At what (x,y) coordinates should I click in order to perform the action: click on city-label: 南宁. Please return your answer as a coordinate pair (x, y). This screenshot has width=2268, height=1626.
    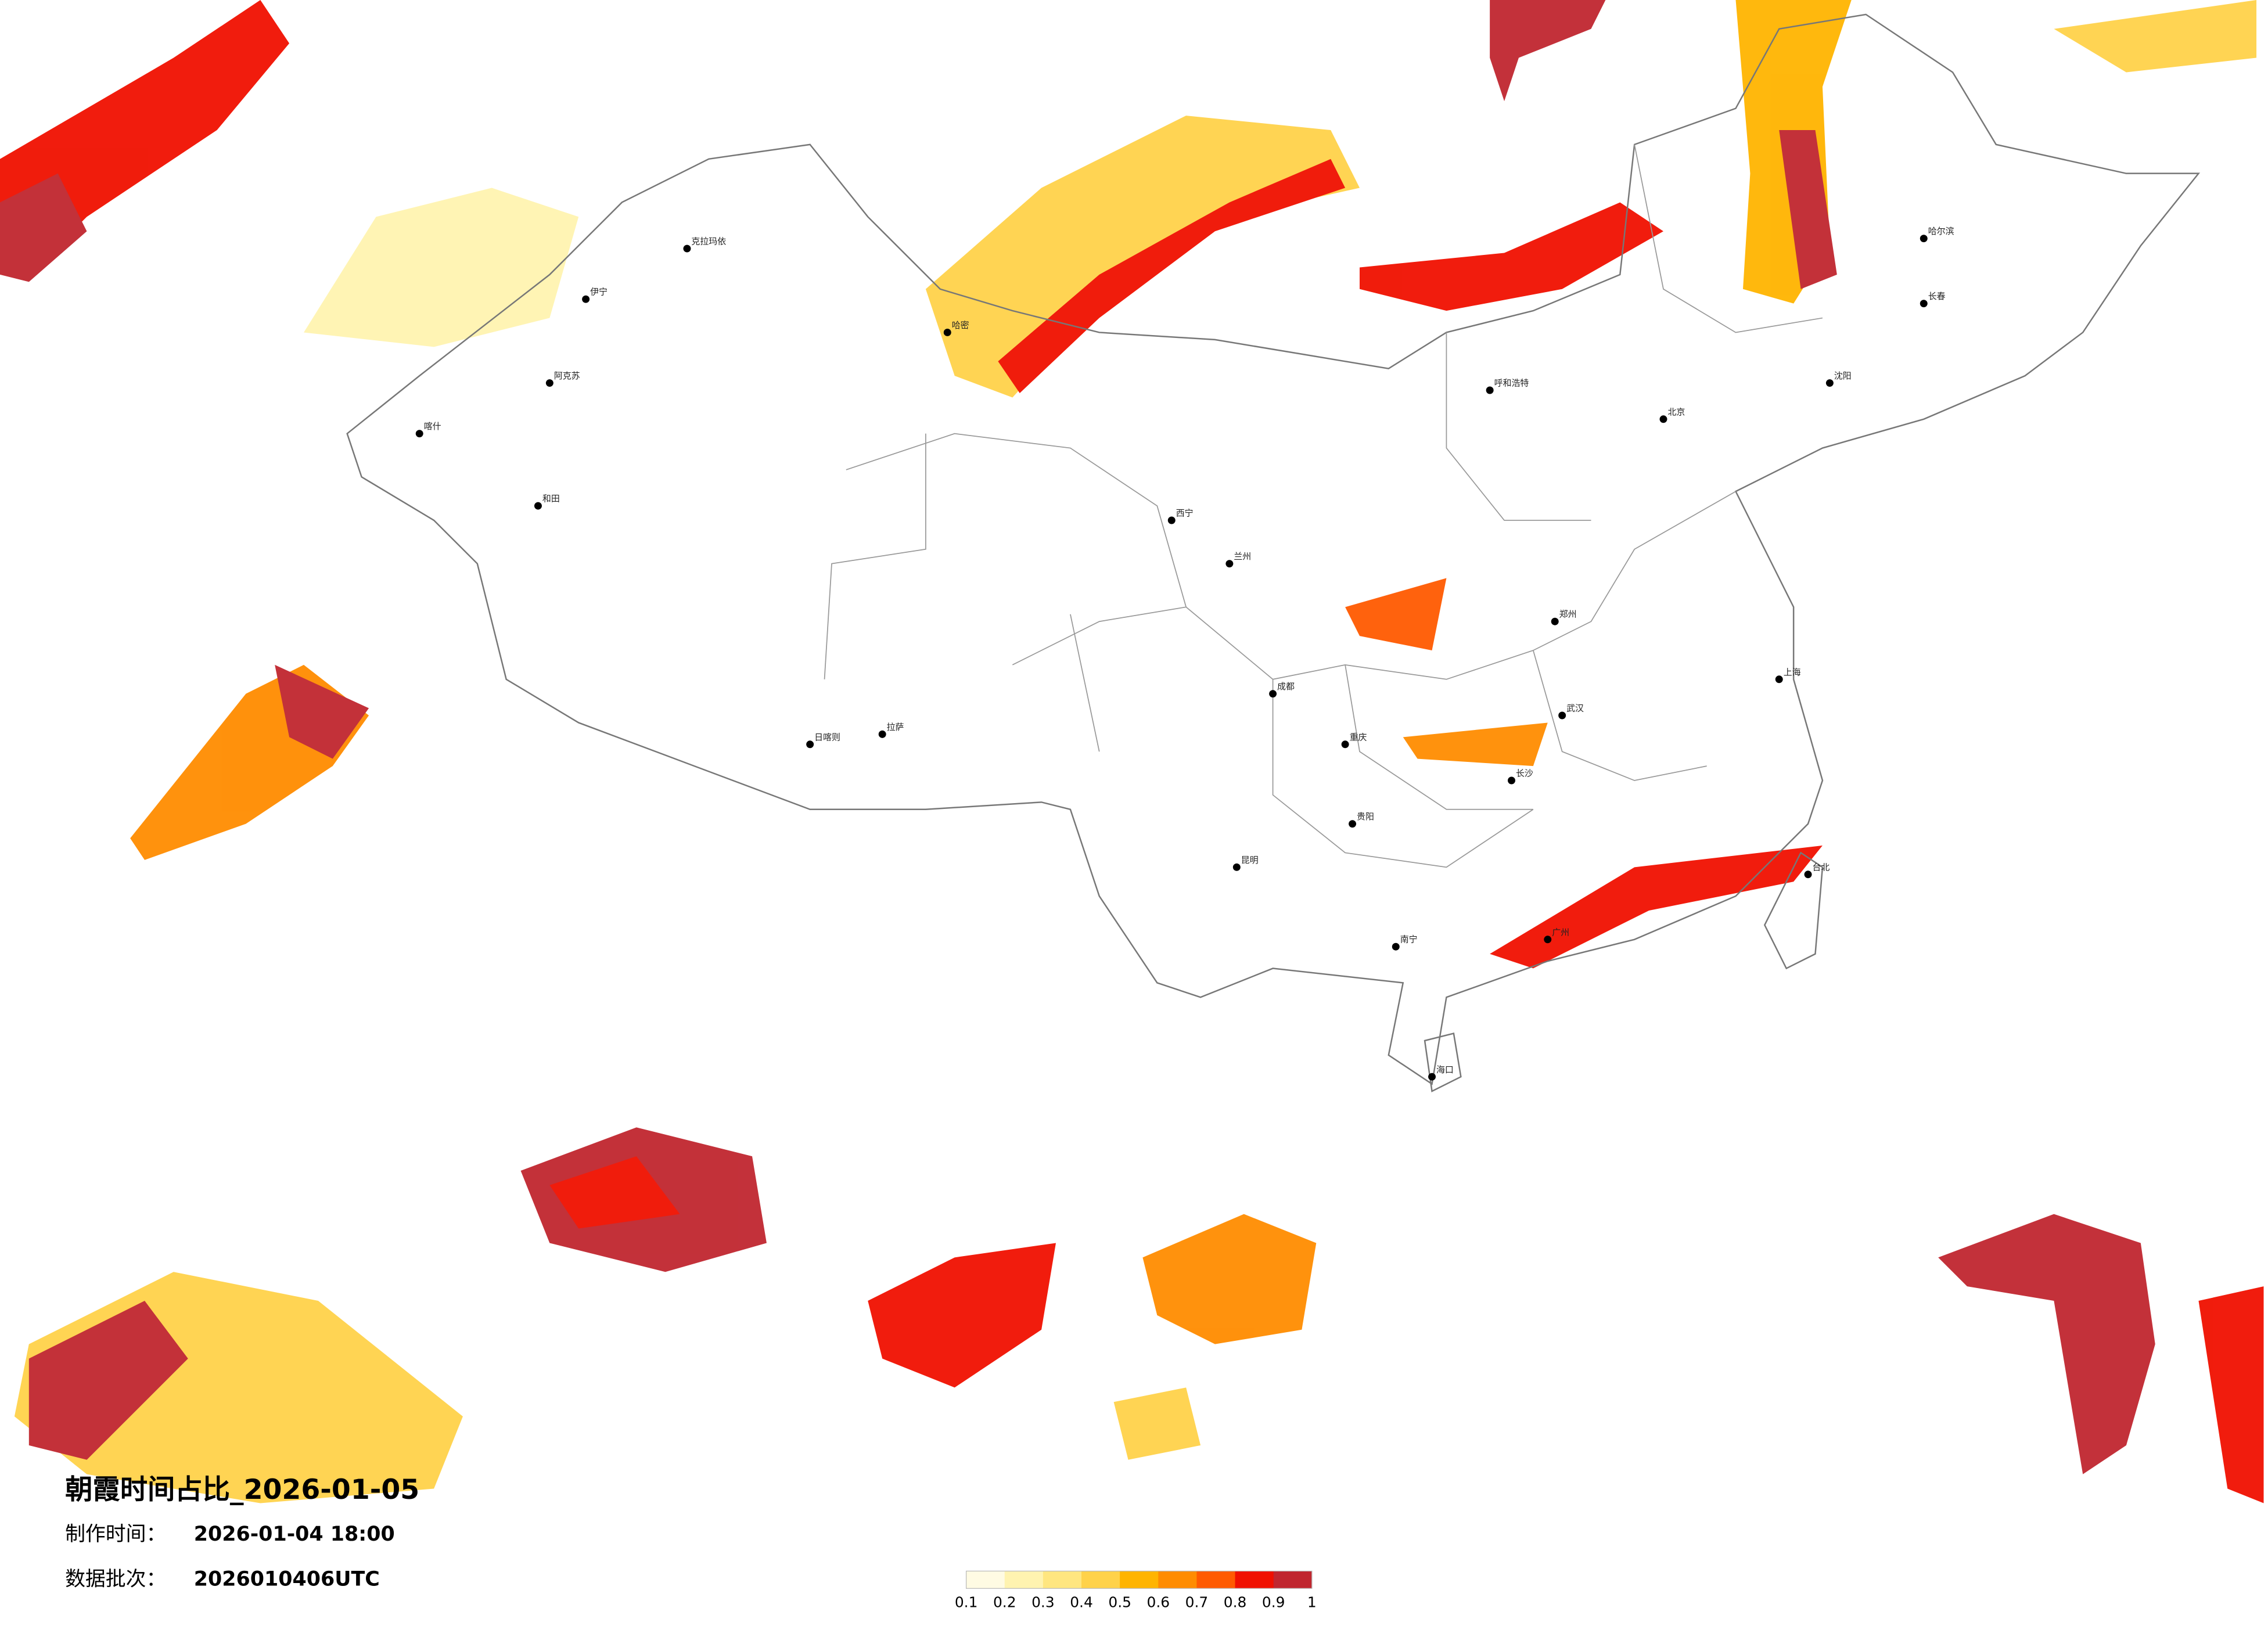
    Looking at the image, I should click on (1409, 939).